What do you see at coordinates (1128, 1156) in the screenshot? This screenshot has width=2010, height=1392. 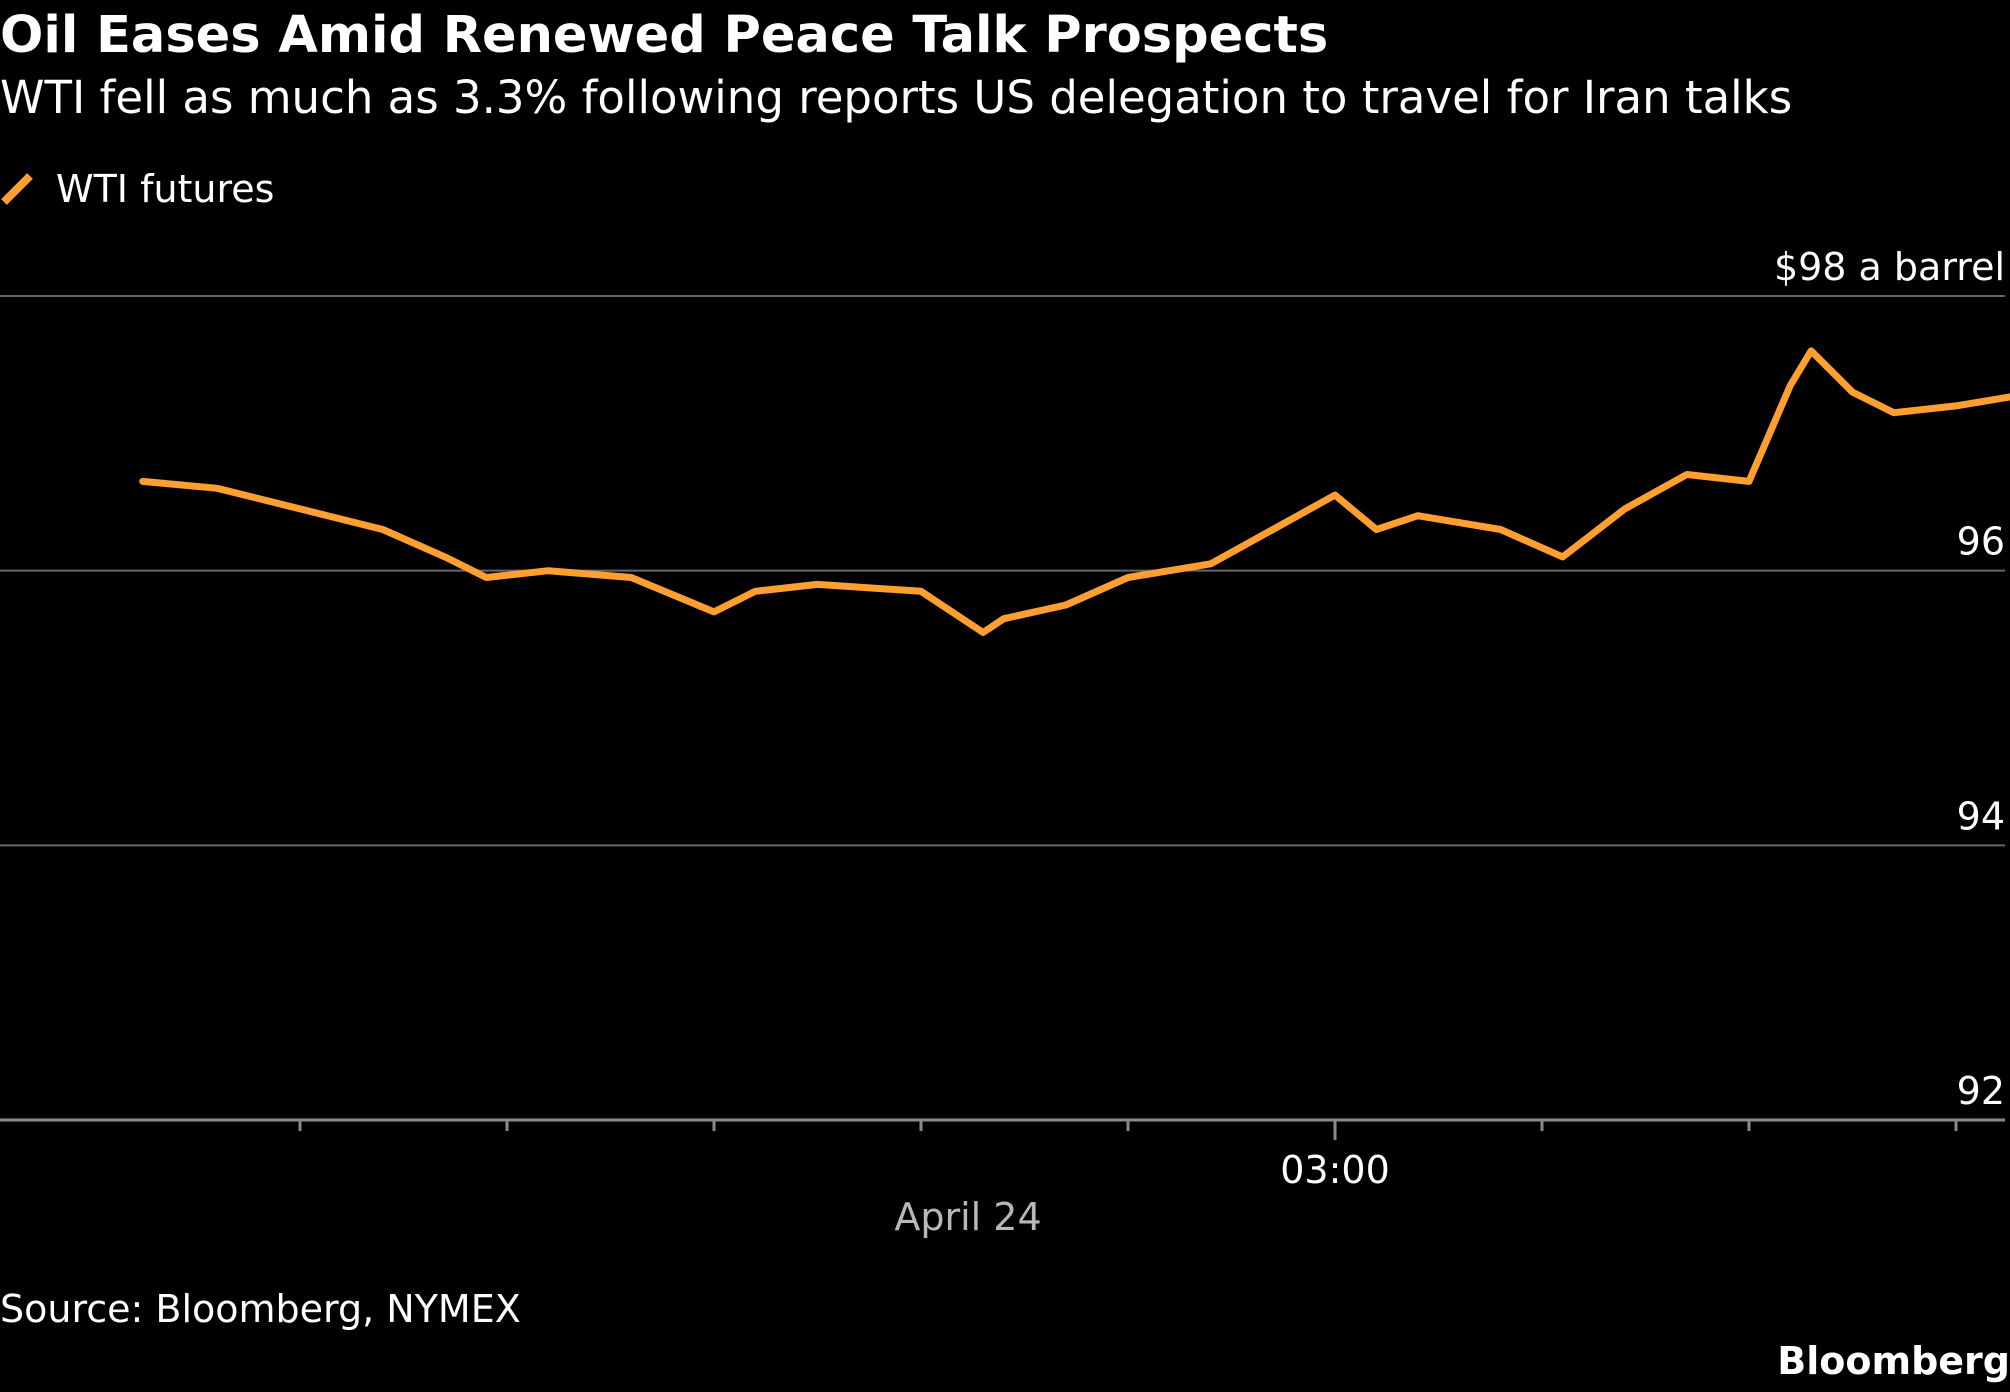 I see `x-axis: 03:0006:0009:0012:00` at bounding box center [1128, 1156].